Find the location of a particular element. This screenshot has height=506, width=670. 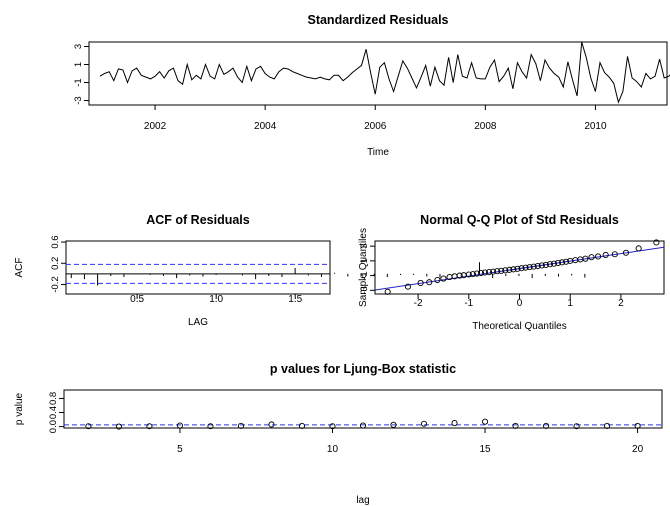

x-tick-label: 2010 is located at coordinates (595, 126).